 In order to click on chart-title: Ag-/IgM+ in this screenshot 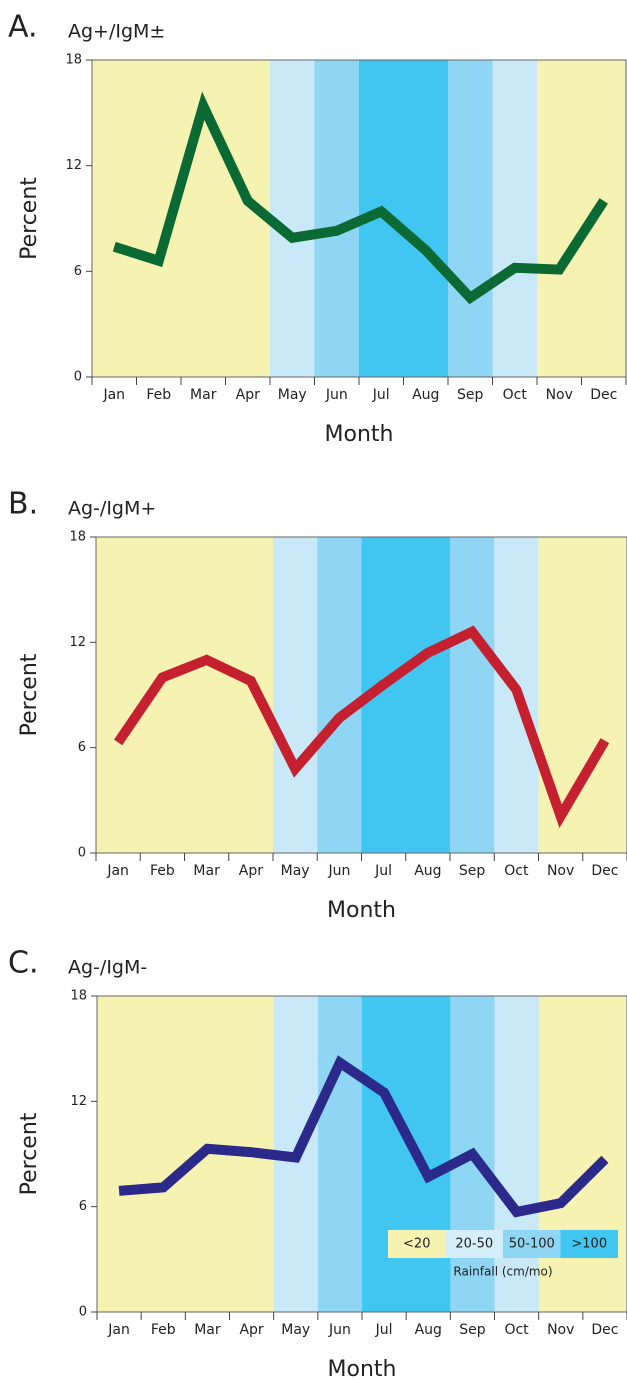, I will do `click(112, 509)`.